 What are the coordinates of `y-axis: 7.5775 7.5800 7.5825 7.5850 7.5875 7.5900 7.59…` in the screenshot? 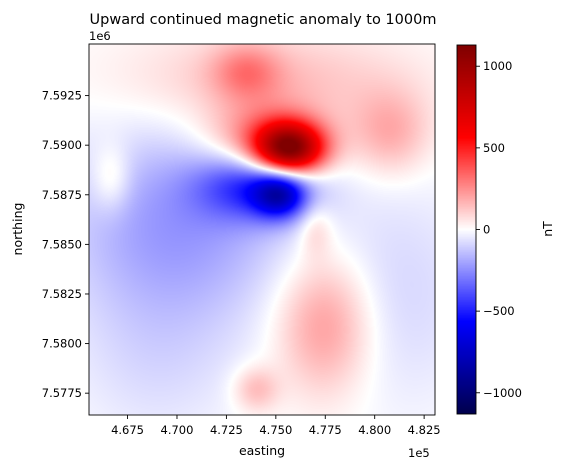 It's located at (65, 244).